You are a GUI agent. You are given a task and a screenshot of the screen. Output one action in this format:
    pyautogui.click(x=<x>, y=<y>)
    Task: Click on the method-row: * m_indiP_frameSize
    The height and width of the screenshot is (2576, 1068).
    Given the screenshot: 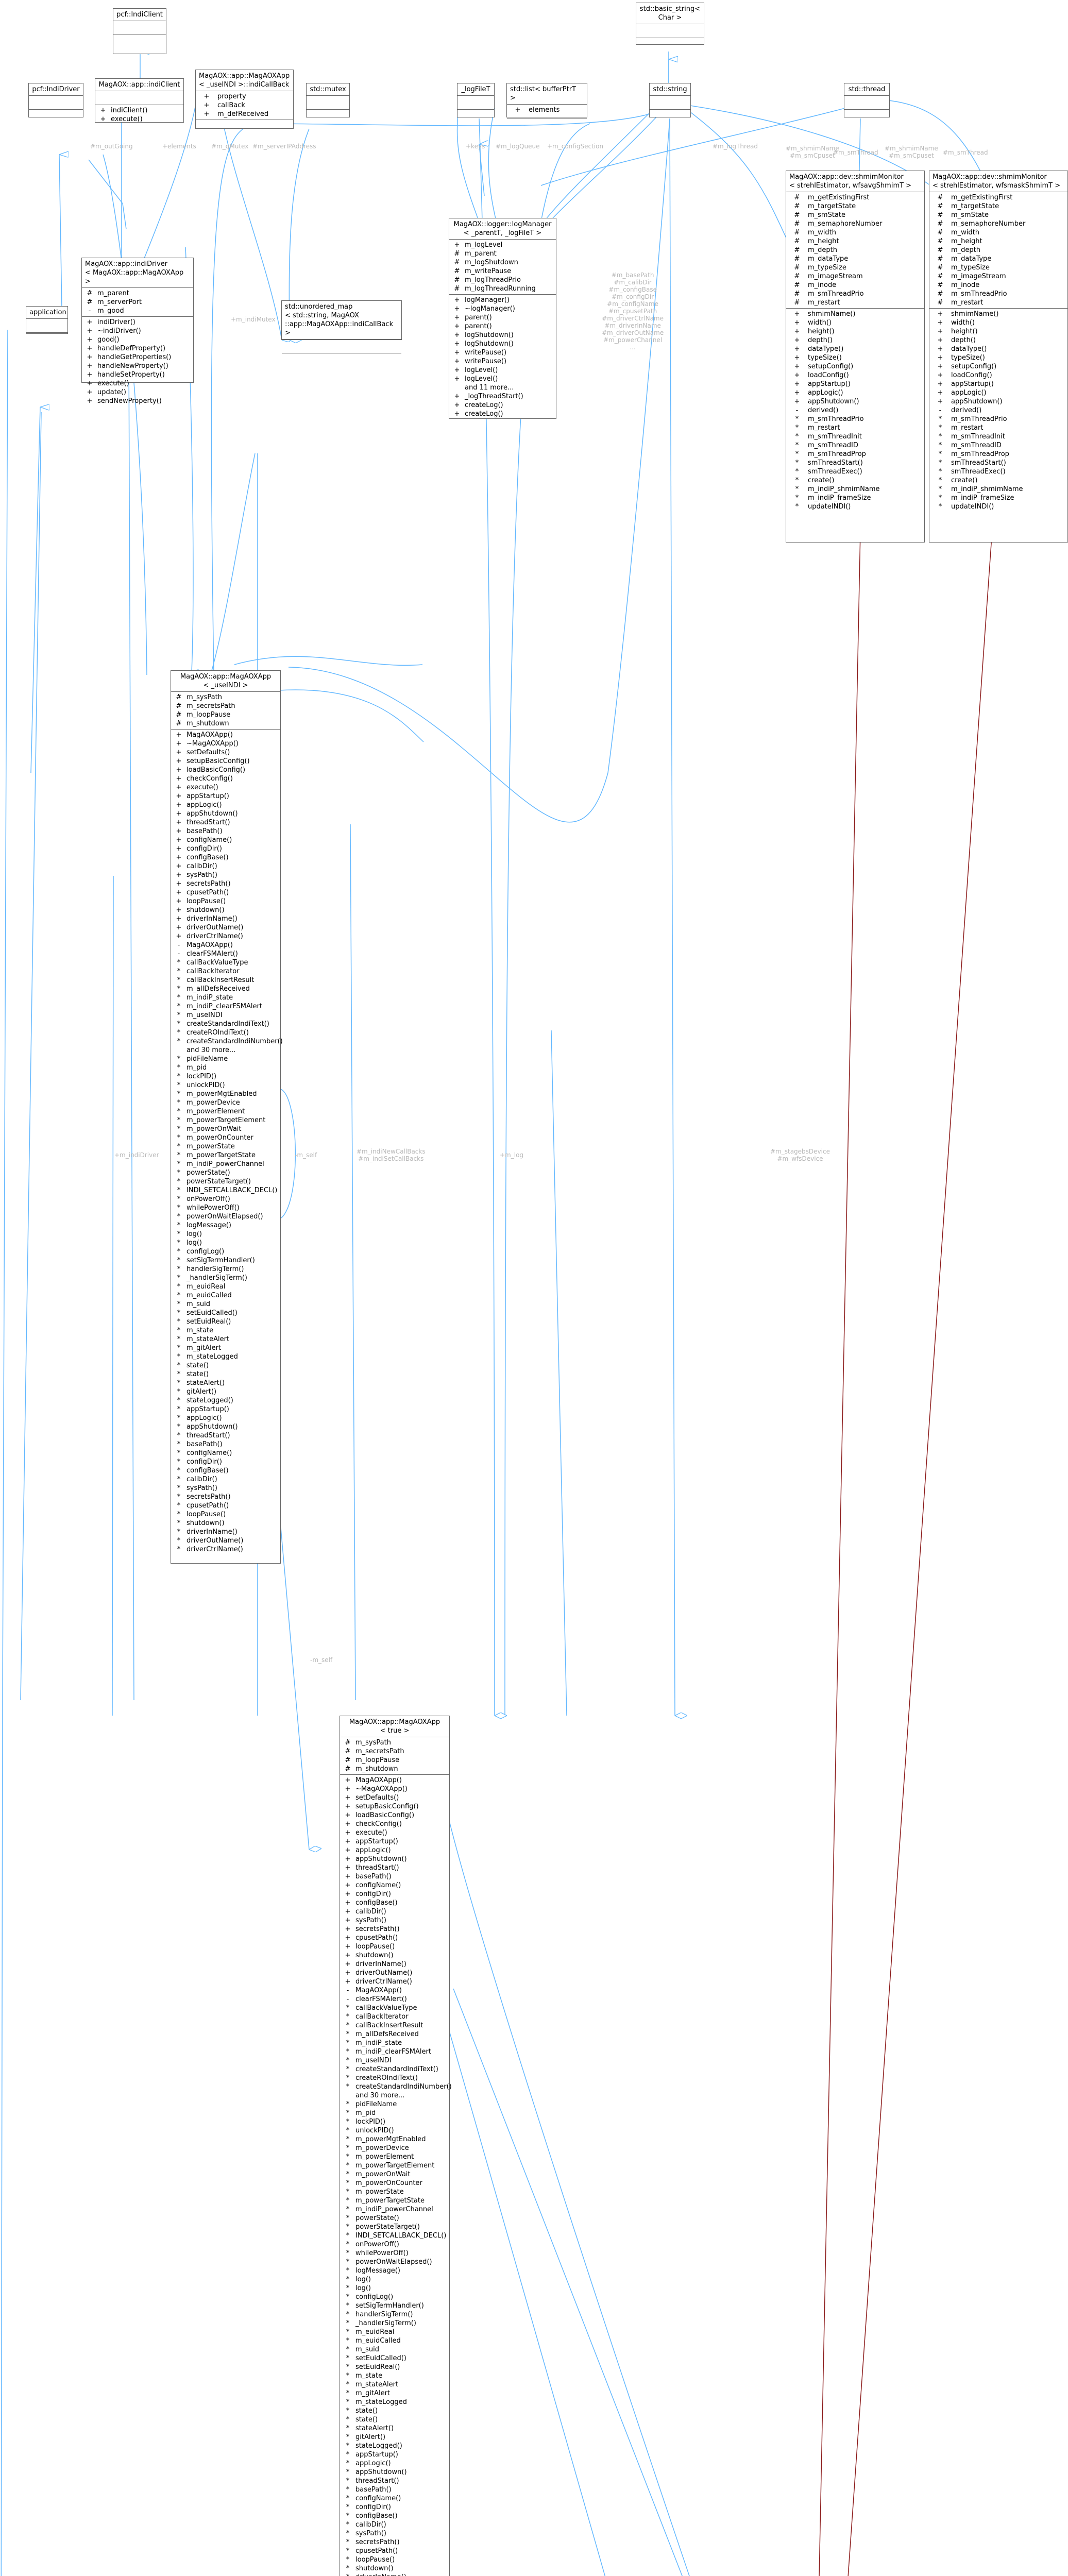 What is the action you would take?
    pyautogui.click(x=855, y=498)
    